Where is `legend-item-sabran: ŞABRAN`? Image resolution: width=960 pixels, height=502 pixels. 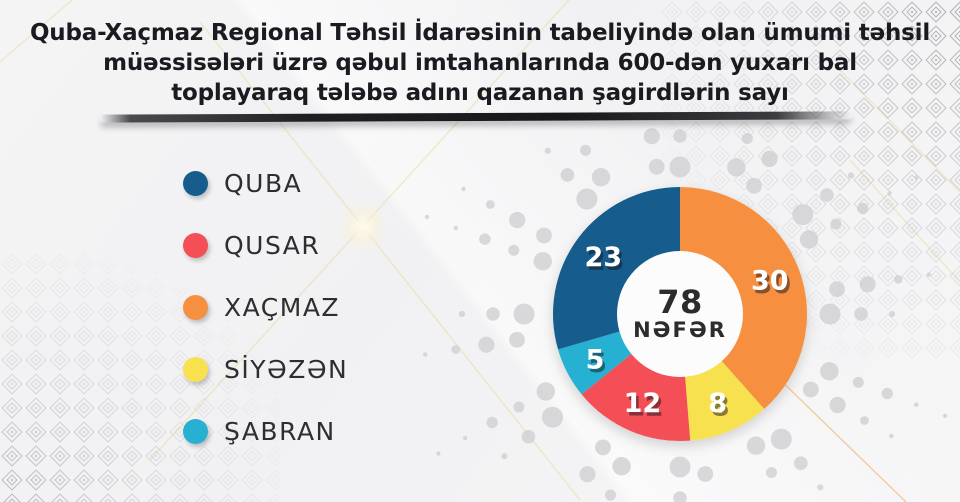
legend-item-sabran: ŞABRAN is located at coordinates (265, 431).